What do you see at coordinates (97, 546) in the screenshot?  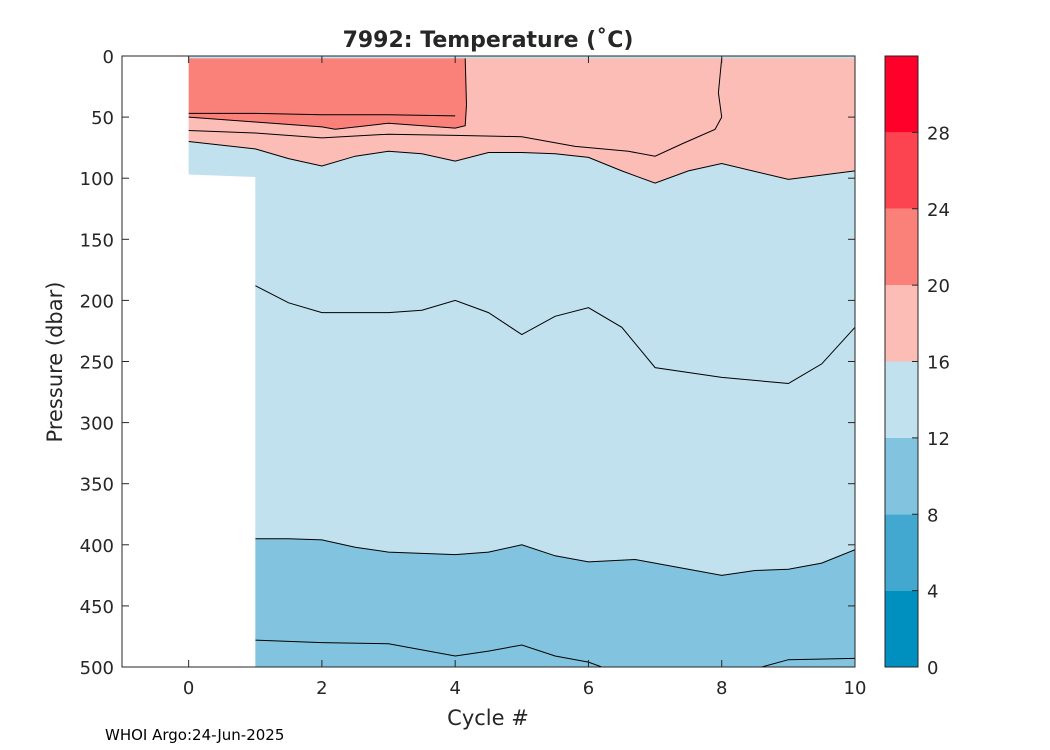 I see `y-tick-label-400: 400` at bounding box center [97, 546].